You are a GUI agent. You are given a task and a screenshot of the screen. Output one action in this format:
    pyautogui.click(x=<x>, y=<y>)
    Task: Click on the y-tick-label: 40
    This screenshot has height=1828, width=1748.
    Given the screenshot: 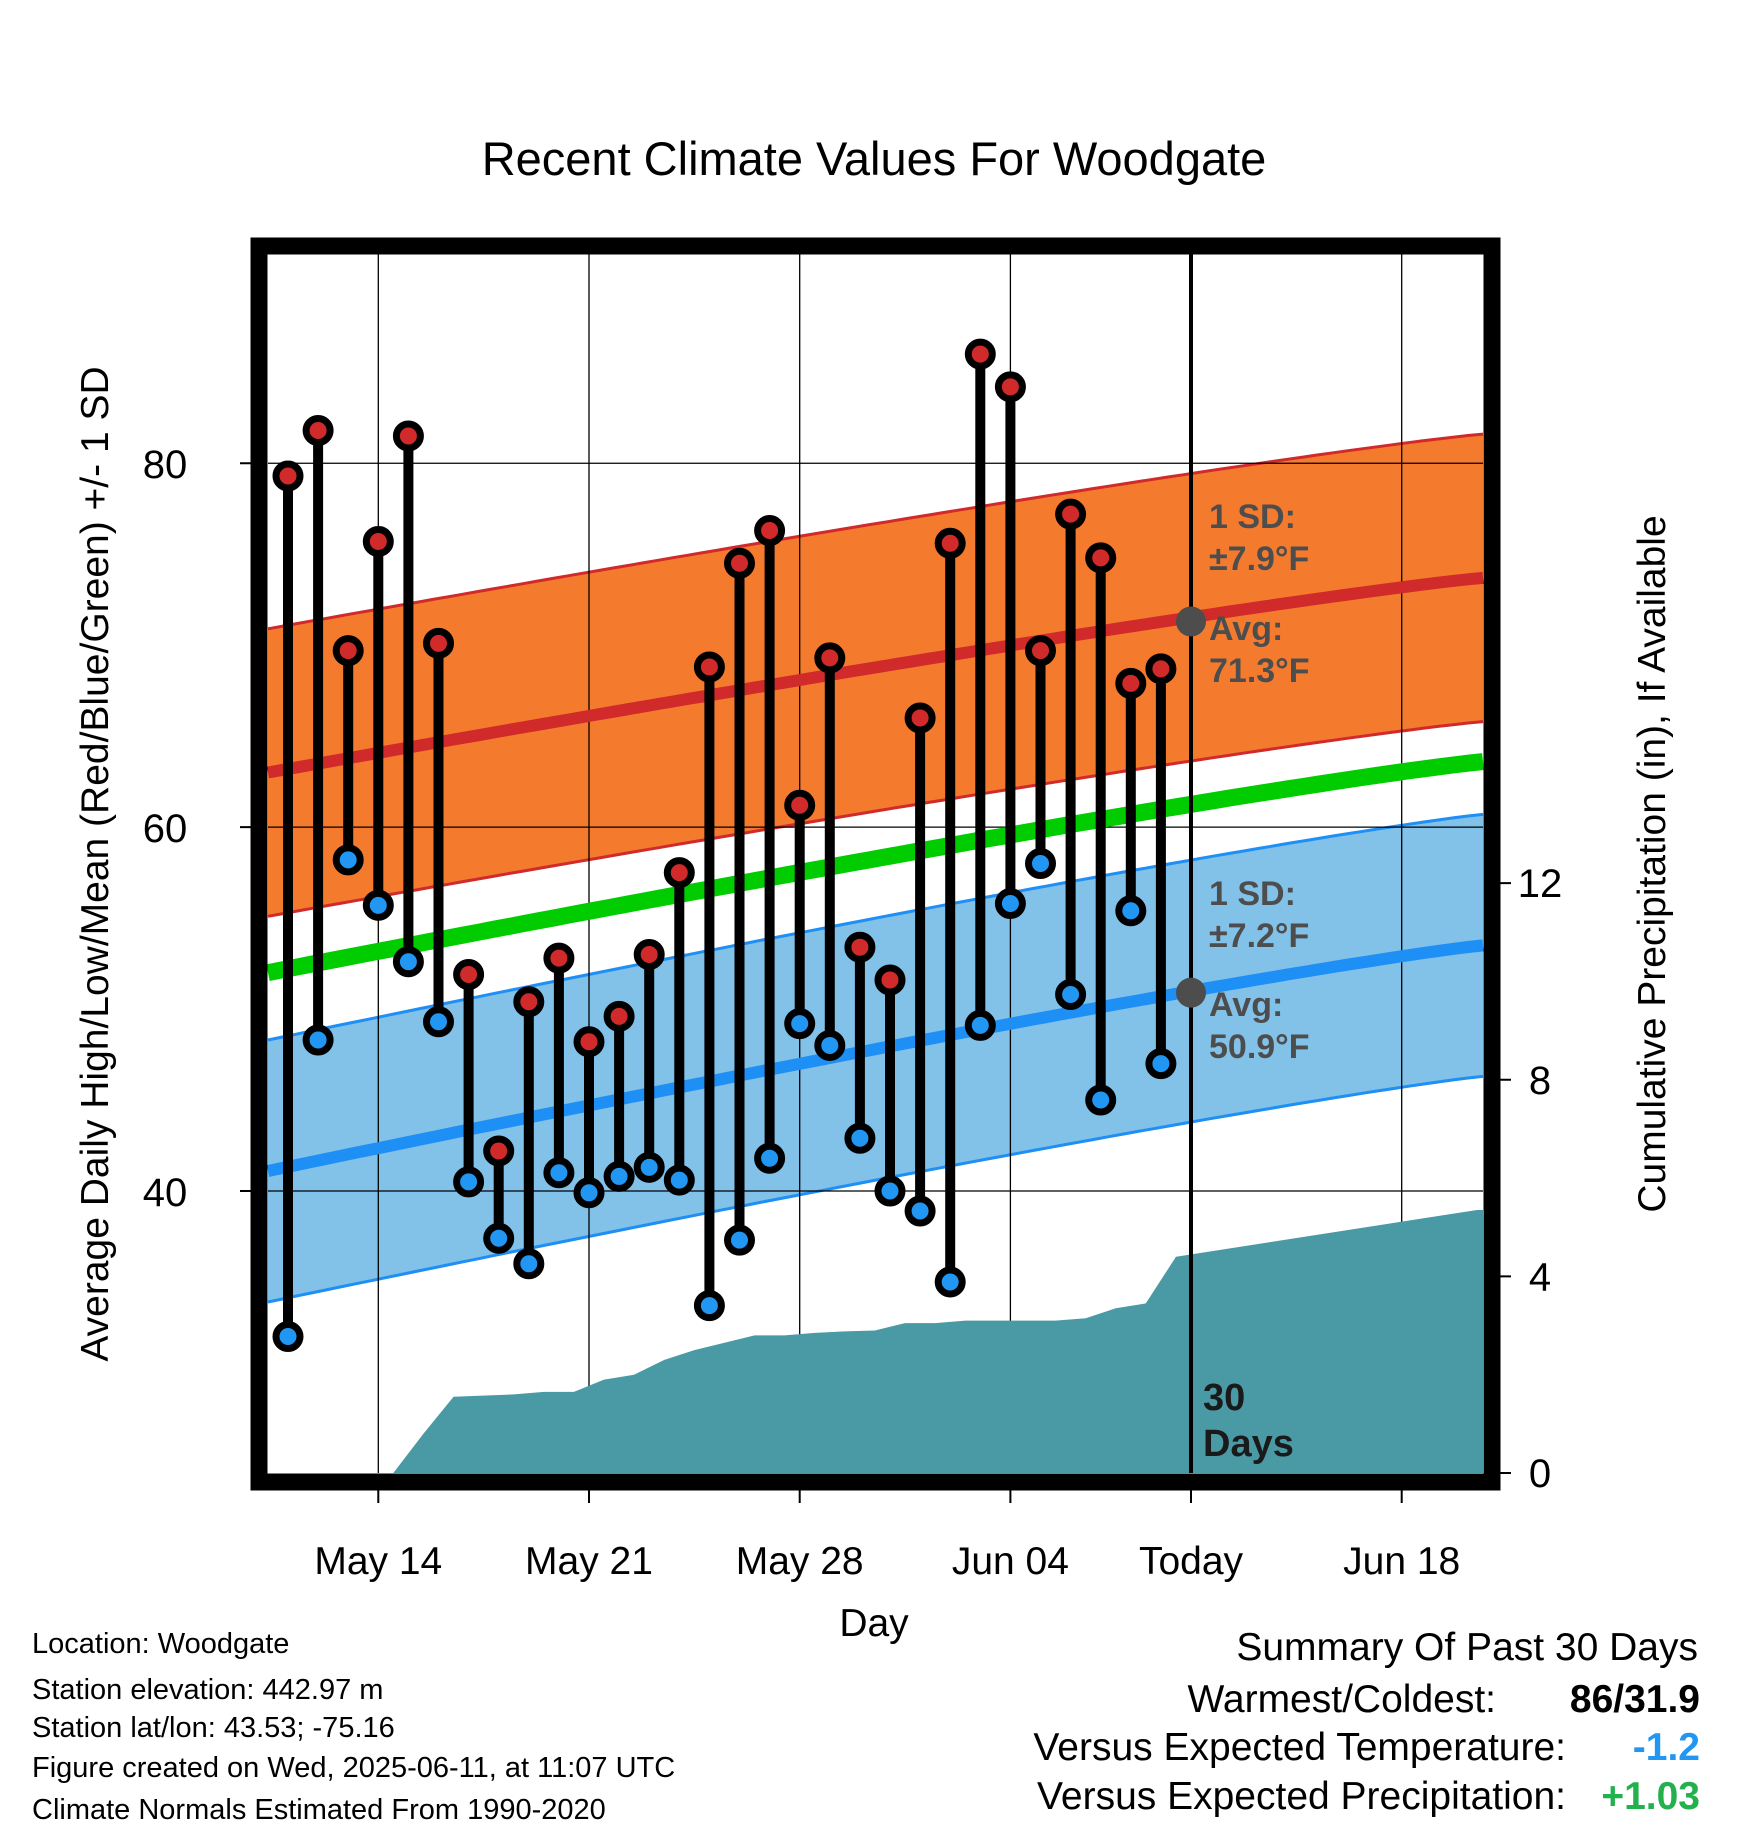 What is the action you would take?
    pyautogui.click(x=165, y=1193)
    